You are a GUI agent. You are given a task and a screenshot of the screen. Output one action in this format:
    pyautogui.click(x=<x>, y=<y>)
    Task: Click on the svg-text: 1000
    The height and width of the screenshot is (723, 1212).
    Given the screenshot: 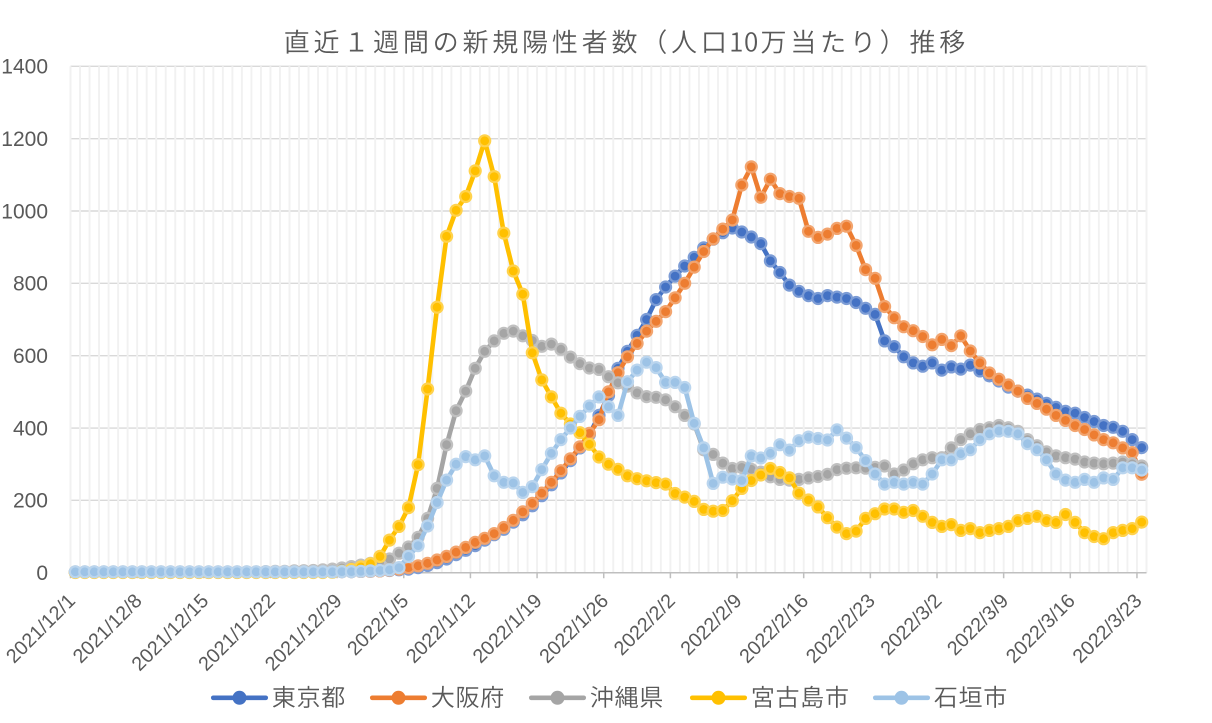 What is the action you would take?
    pyautogui.click(x=24, y=211)
    